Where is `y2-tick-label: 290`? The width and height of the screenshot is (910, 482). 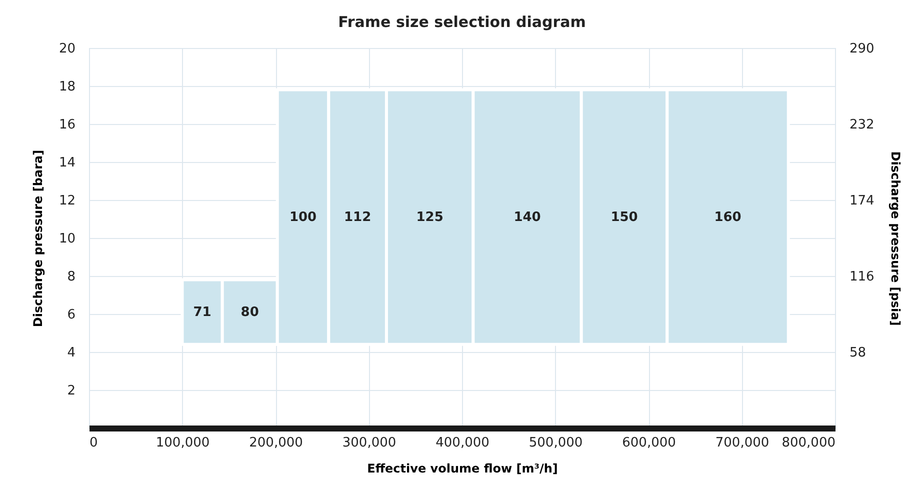
y2-tick-label: 290 is located at coordinates (862, 49).